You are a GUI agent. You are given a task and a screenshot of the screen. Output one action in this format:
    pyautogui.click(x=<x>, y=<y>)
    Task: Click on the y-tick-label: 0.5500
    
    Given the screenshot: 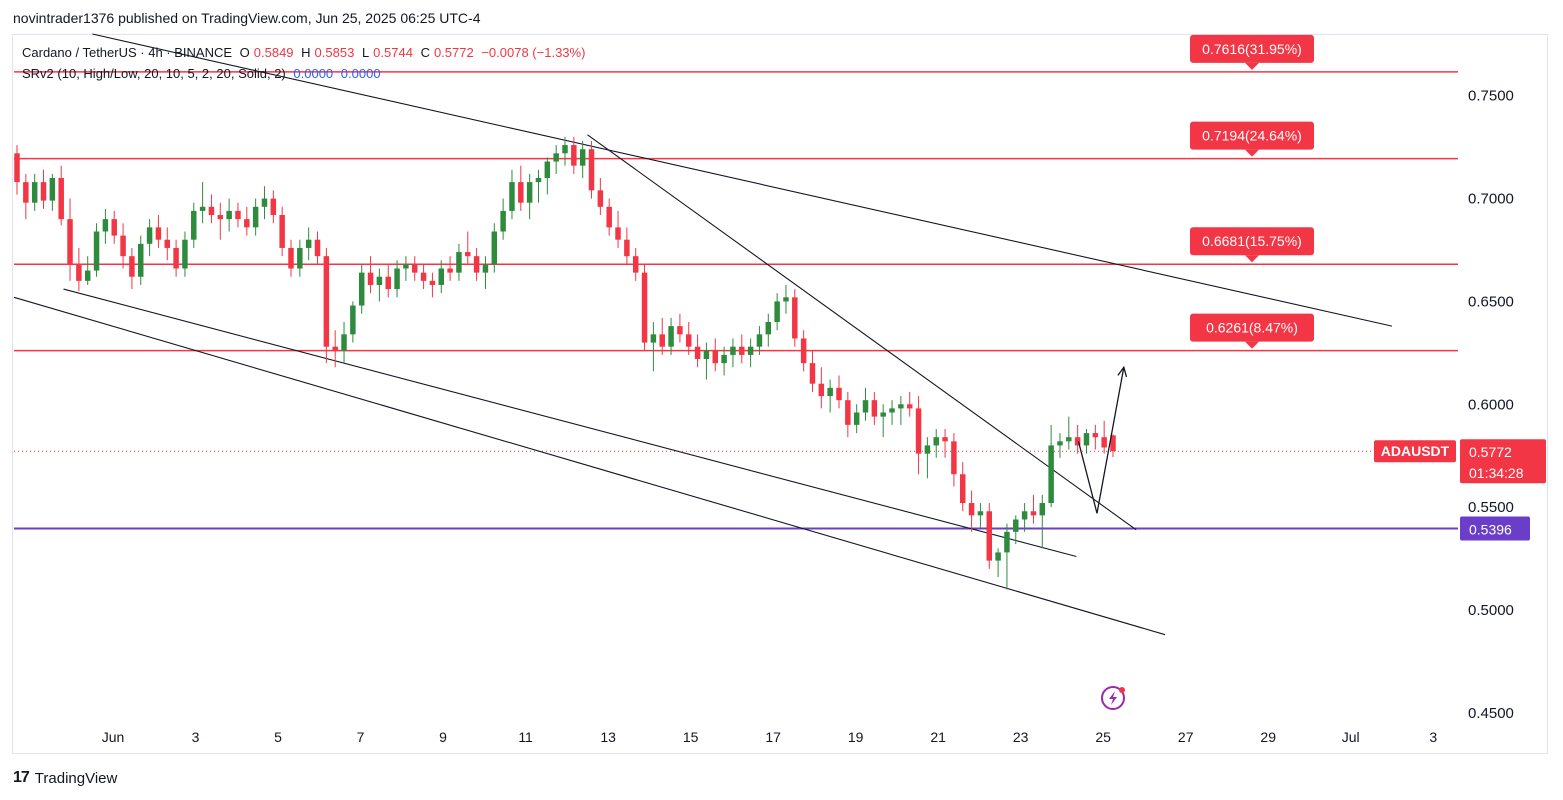 What is the action you would take?
    pyautogui.click(x=1491, y=507)
    